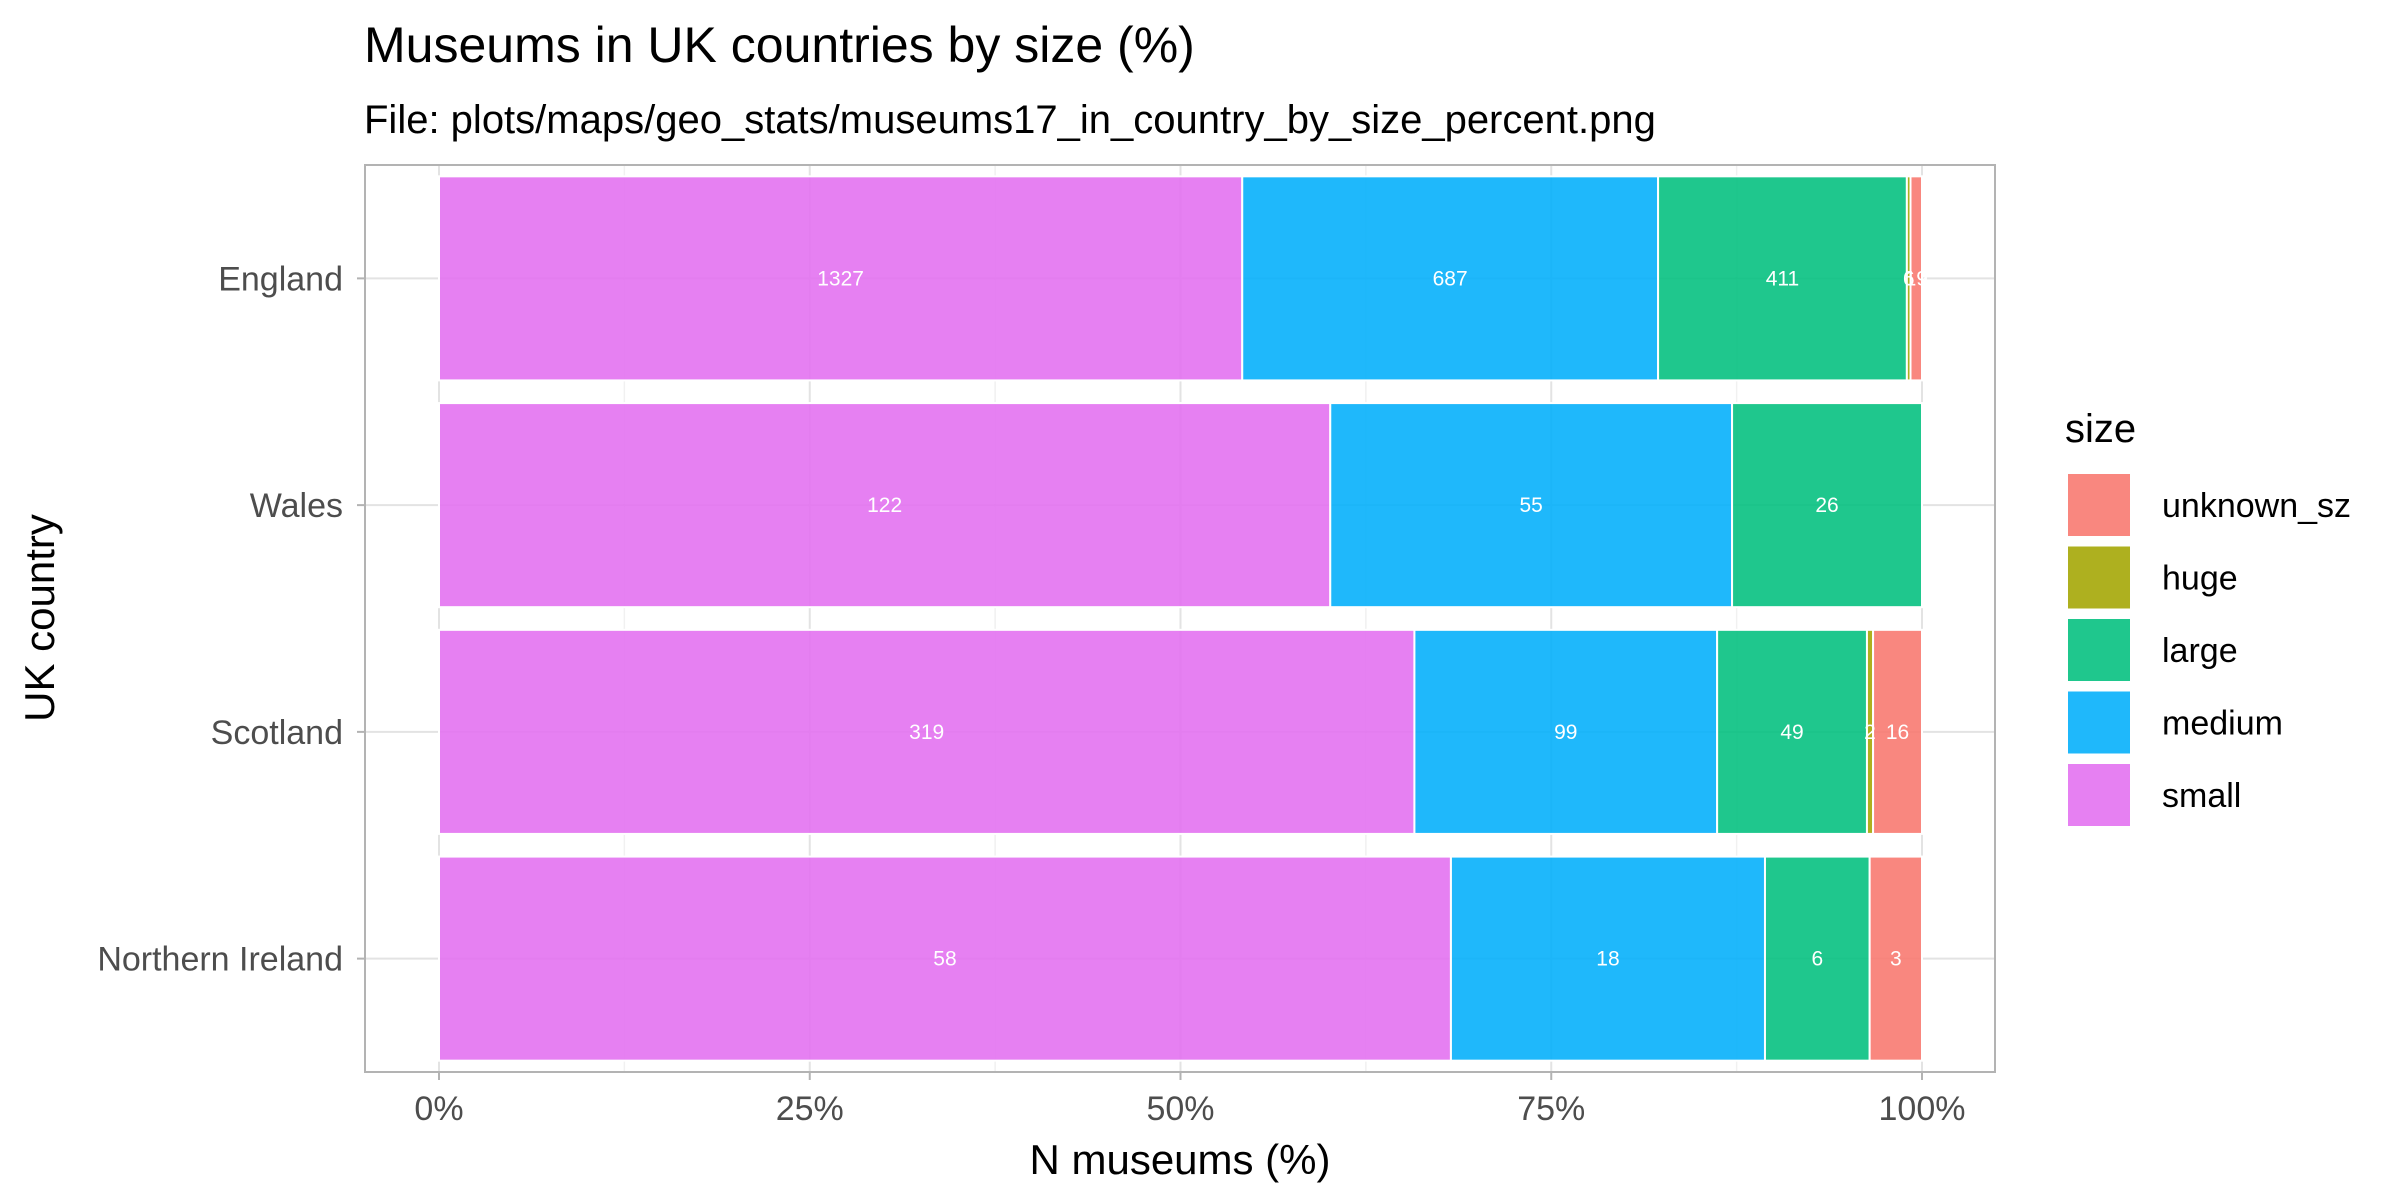 This screenshot has height=1200, width=2400. I want to click on legend-label: small, so click(2201, 796).